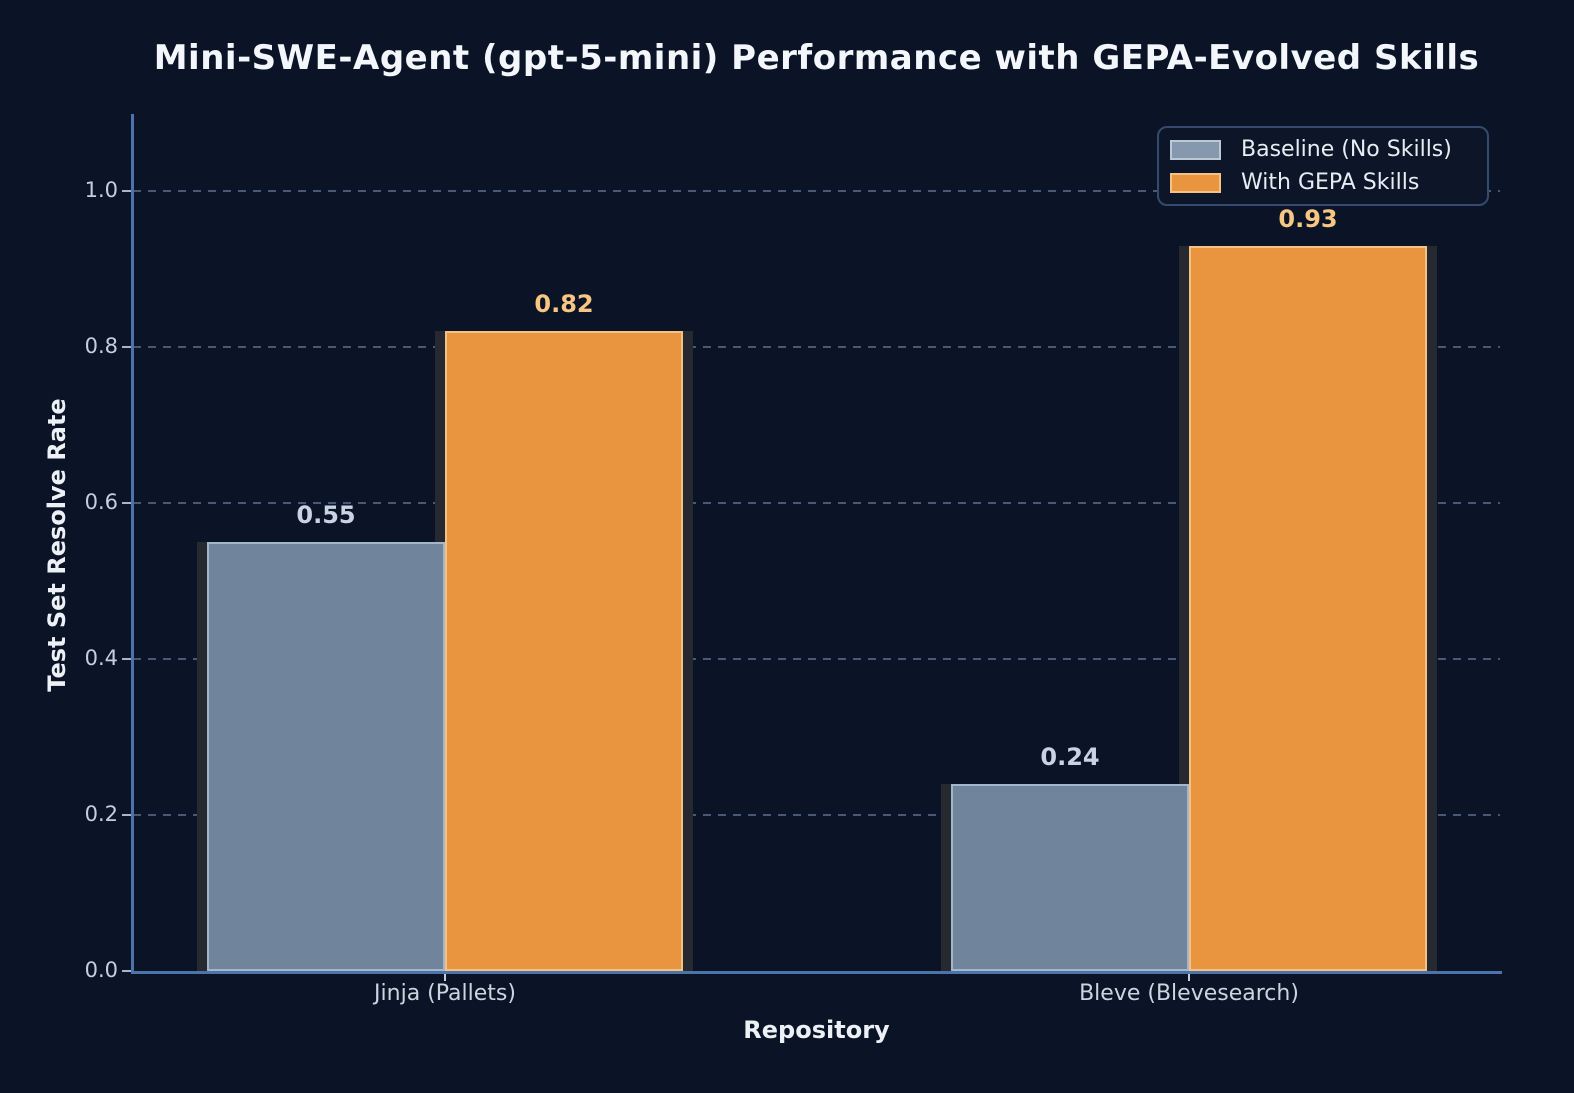 This screenshot has width=1574, height=1093. Describe the element at coordinates (101, 814) in the screenshot. I see `y-tick-label-0.2: 0.2` at that location.